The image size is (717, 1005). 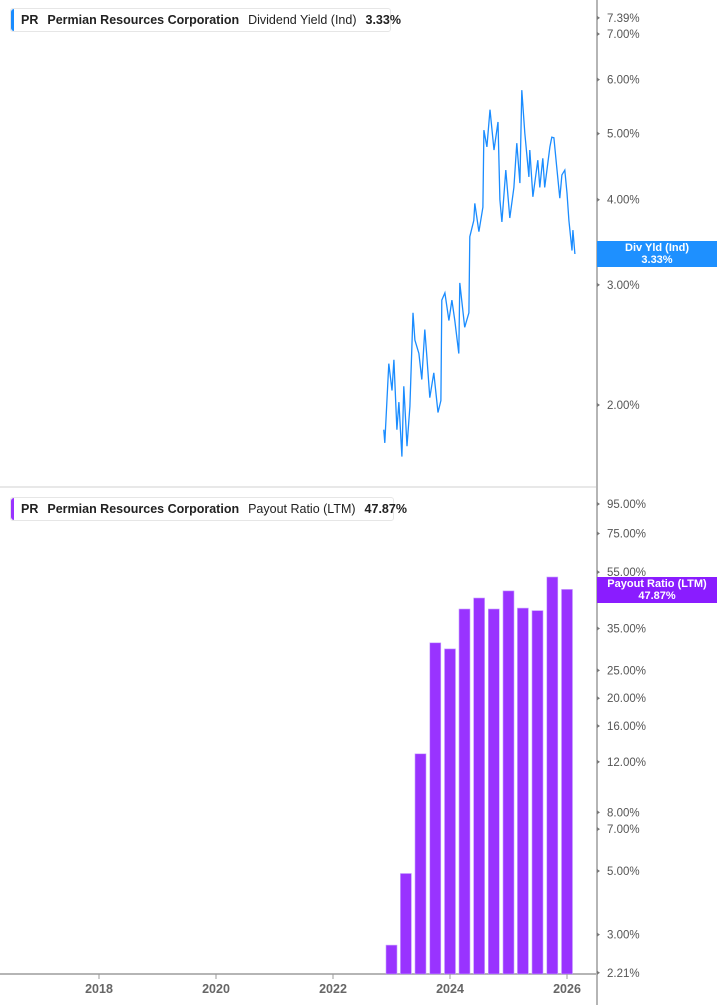 What do you see at coordinates (302, 20) in the screenshot?
I see `legend-metric: Dividend Yield (Ind)` at bounding box center [302, 20].